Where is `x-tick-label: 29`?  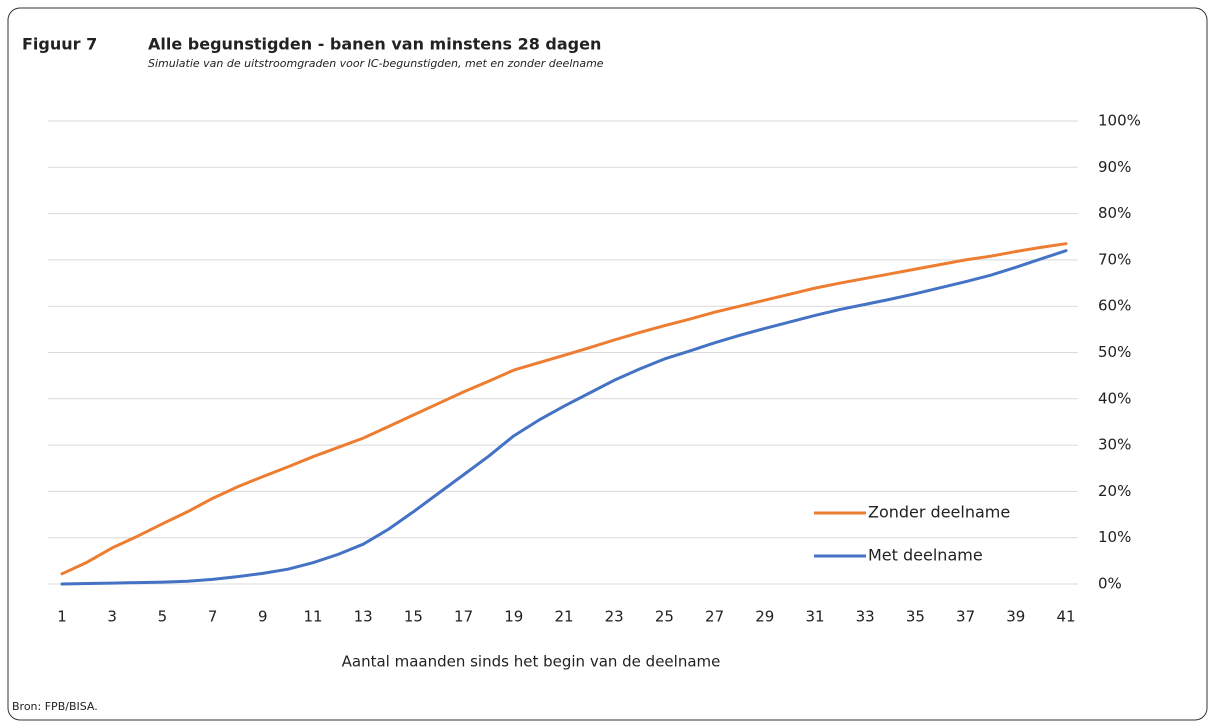
x-tick-label: 29 is located at coordinates (764, 617).